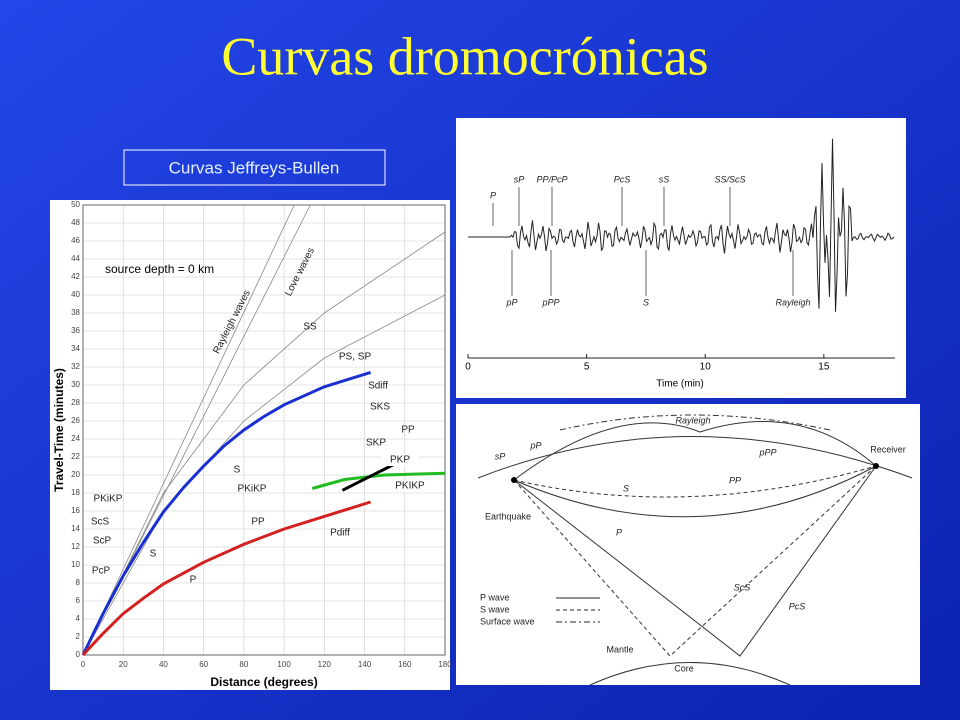 The image size is (960, 725). Describe the element at coordinates (78, 582) in the screenshot. I see `y-tick-label: 8` at that location.